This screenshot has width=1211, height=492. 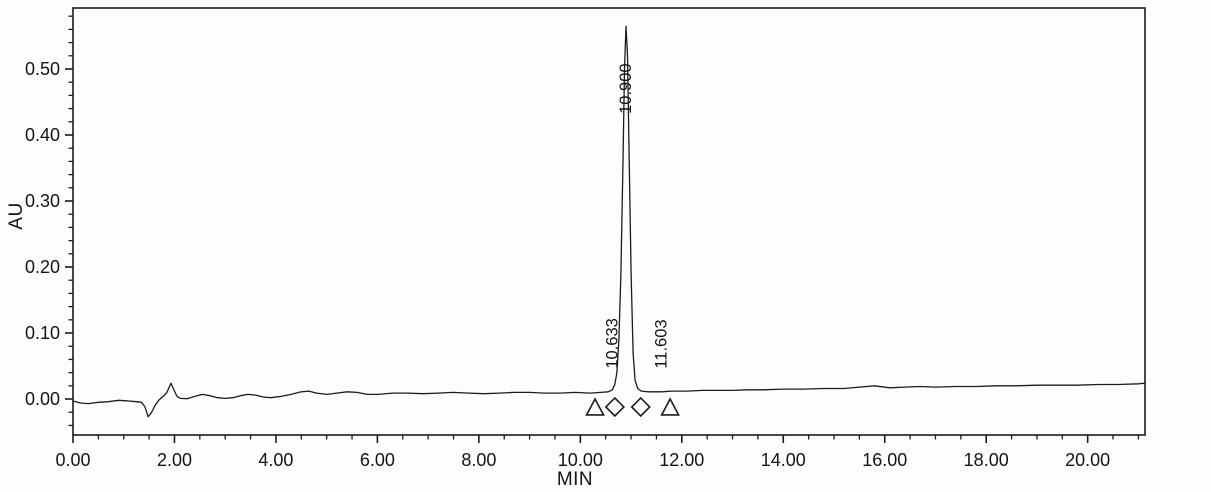 What do you see at coordinates (783, 460) in the screenshot?
I see `x-axis-tick-label: 14.00` at bounding box center [783, 460].